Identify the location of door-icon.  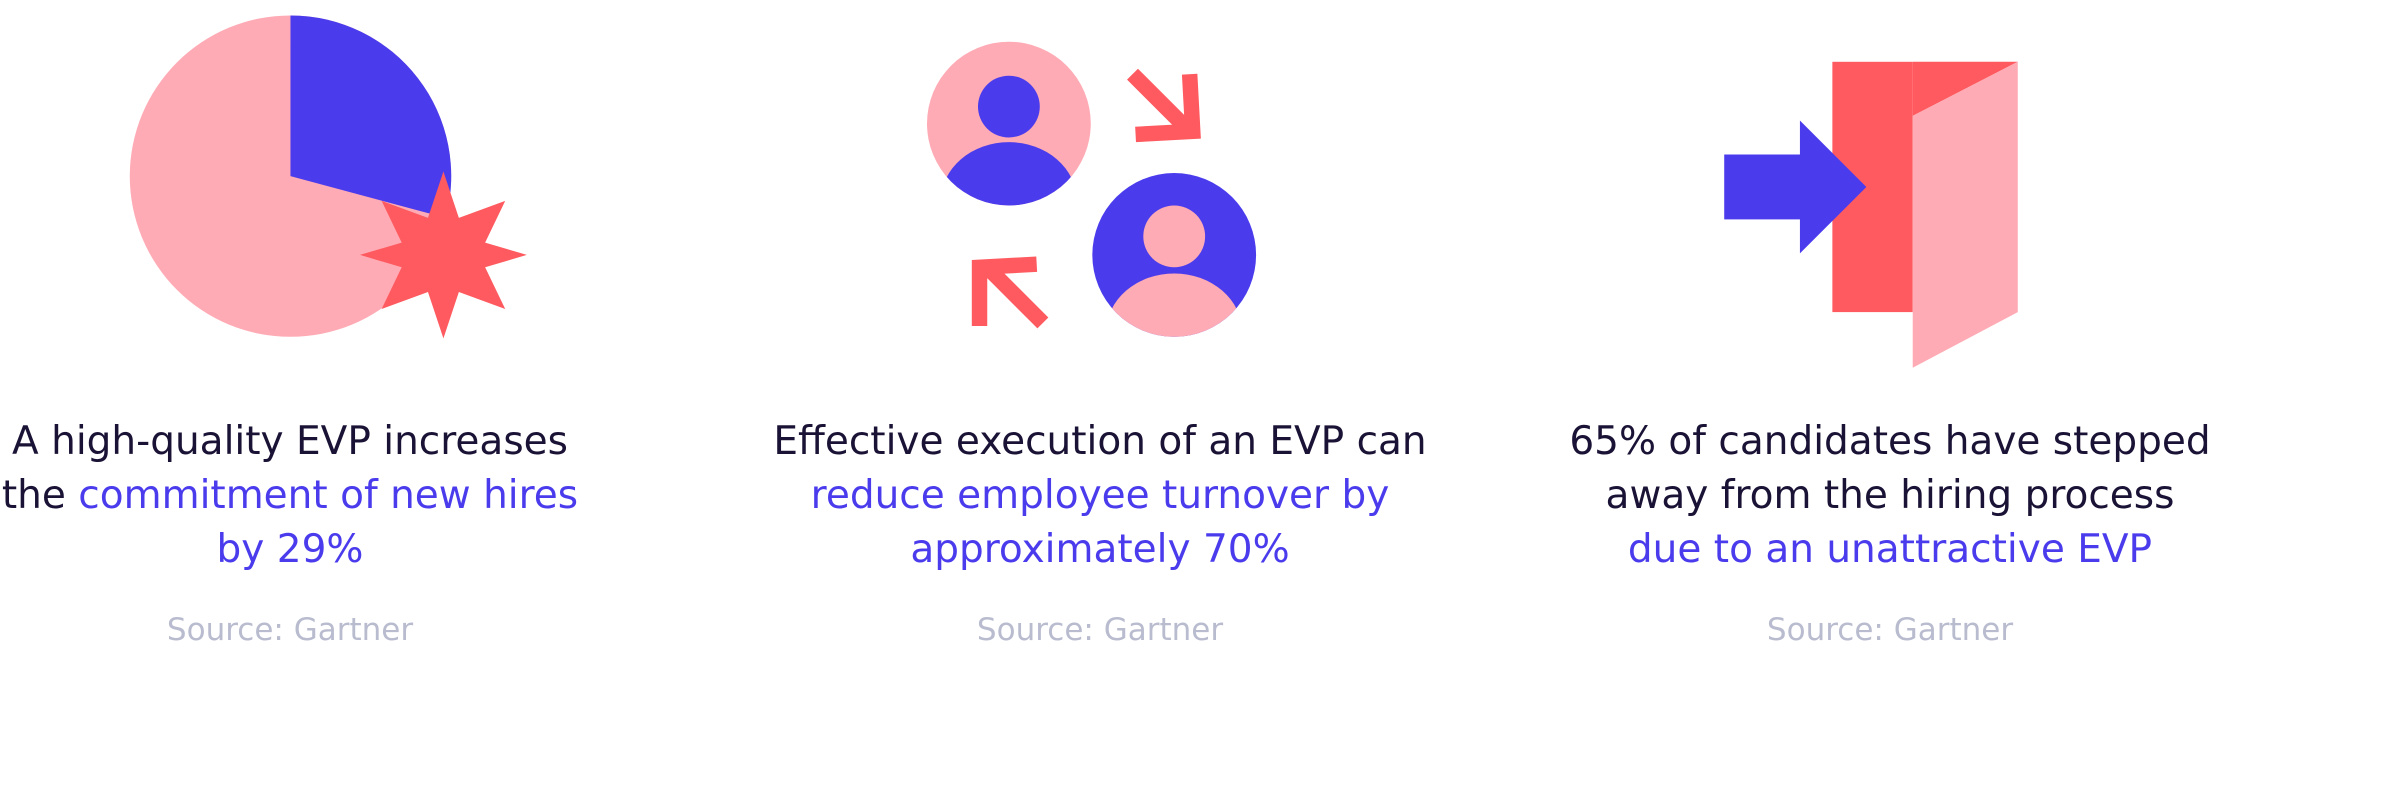
(1871, 214).